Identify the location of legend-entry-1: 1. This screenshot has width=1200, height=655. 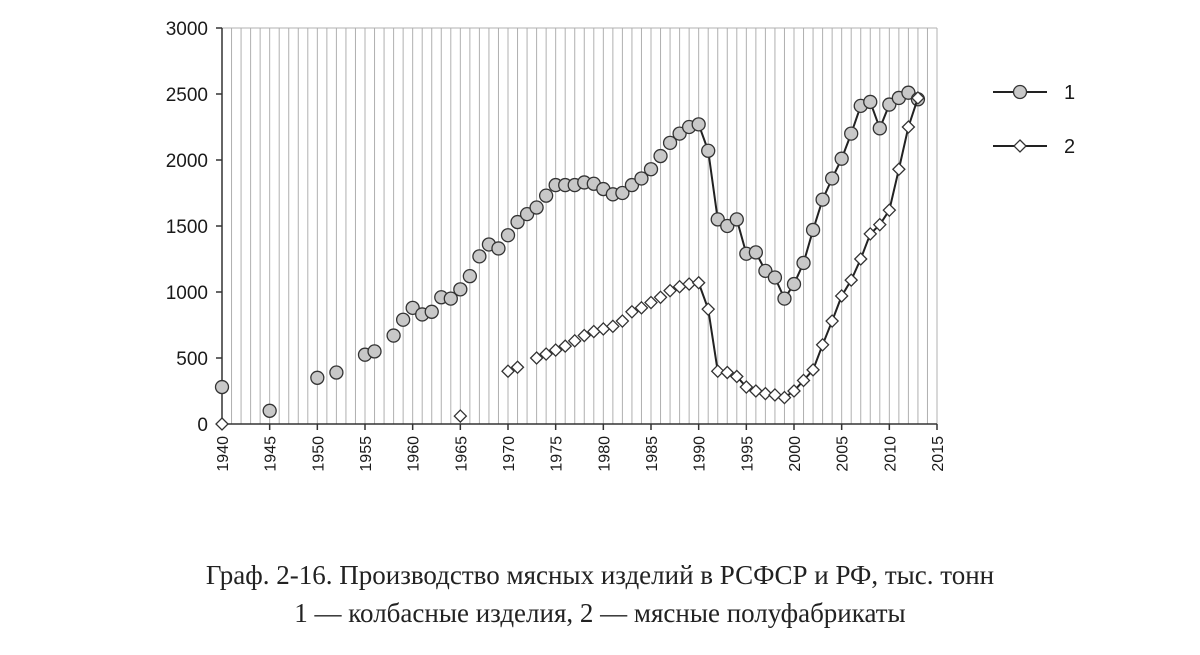
(1034, 93).